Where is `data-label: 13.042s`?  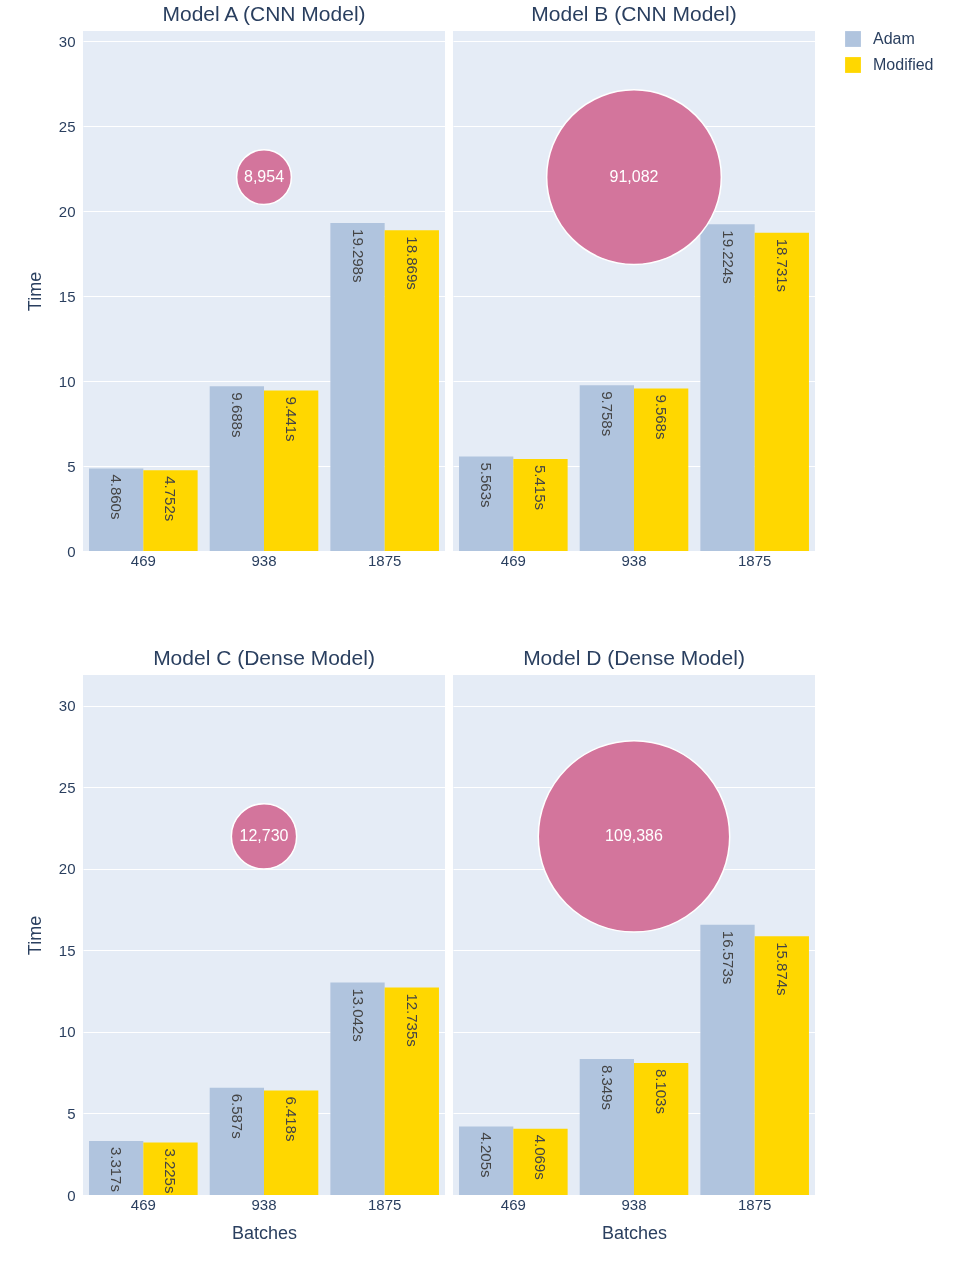 data-label: 13.042s is located at coordinates (358, 1015).